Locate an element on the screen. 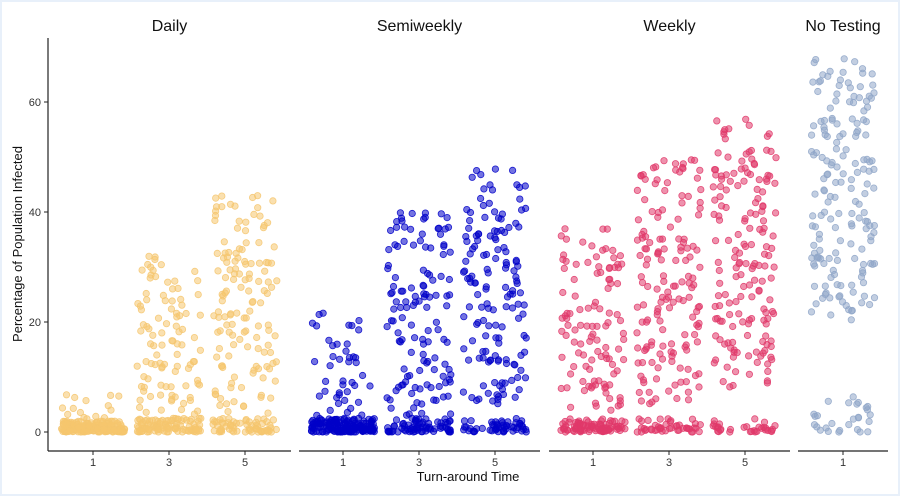 This screenshot has height=496, width=900. point-group is located at coordinates (593, 330).